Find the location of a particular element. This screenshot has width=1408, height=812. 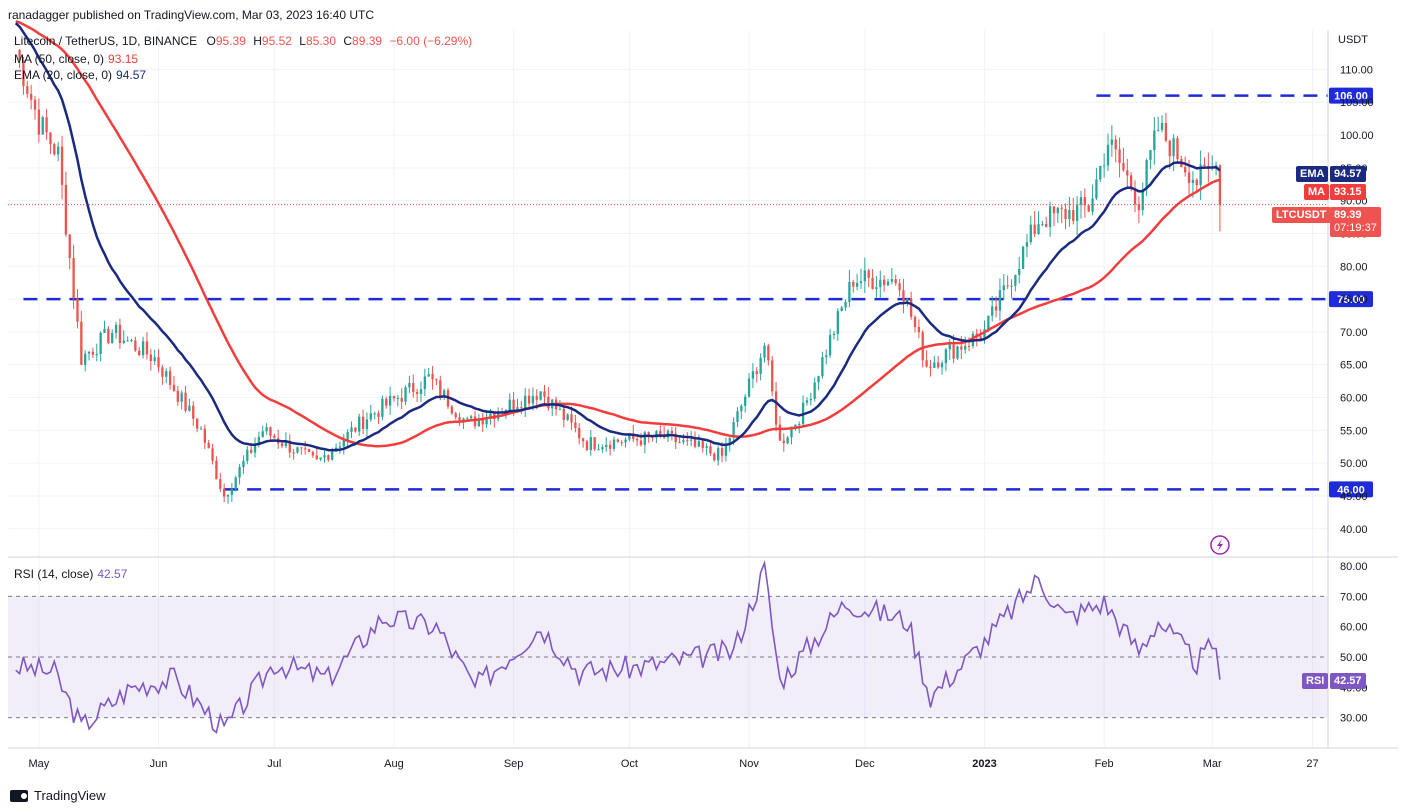

rsi-legend: RSI (14, close) 42.57 is located at coordinates (70, 574).